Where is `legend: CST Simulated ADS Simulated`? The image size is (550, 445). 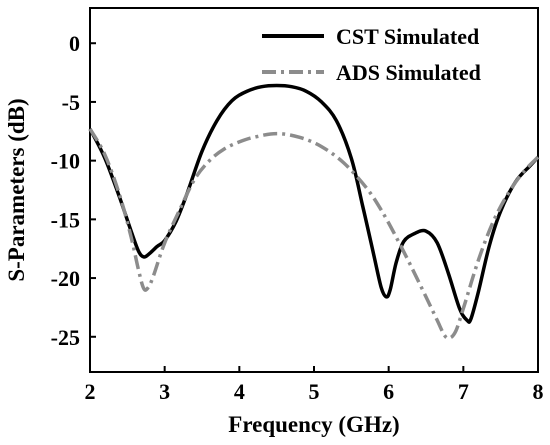
legend: CST Simulated ADS Simulated is located at coordinates (371, 54).